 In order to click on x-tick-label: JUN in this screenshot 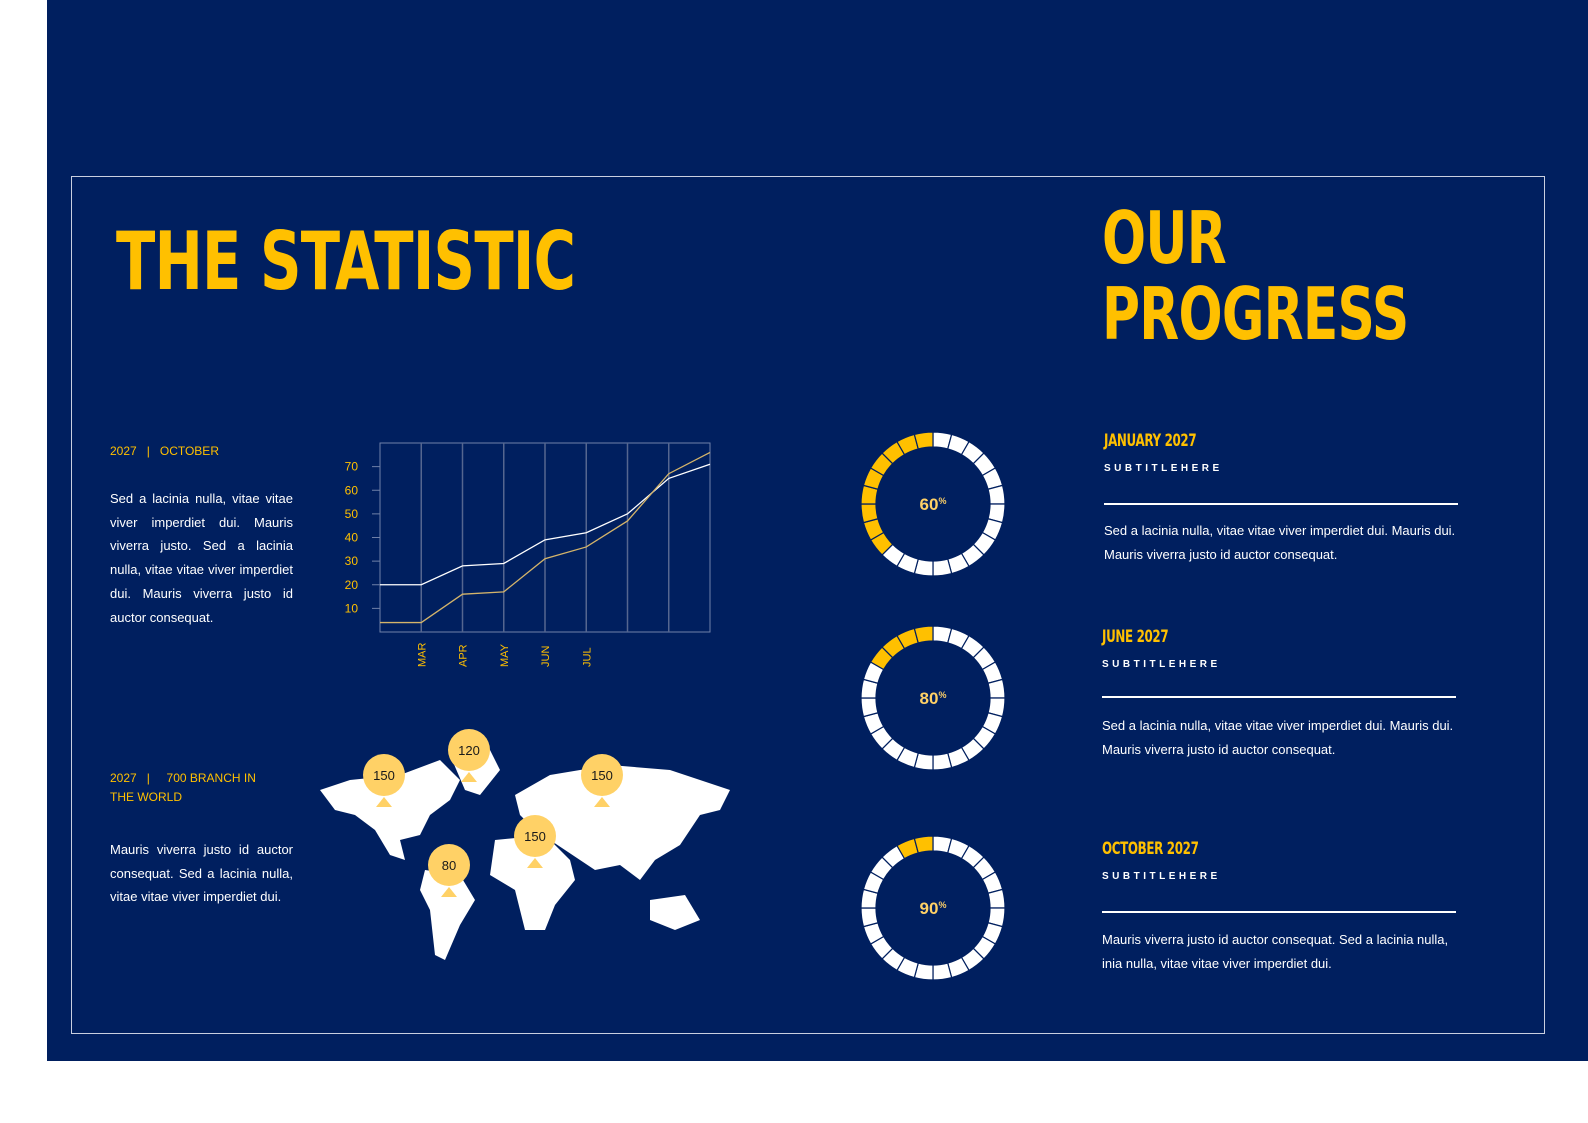, I will do `click(546, 656)`.